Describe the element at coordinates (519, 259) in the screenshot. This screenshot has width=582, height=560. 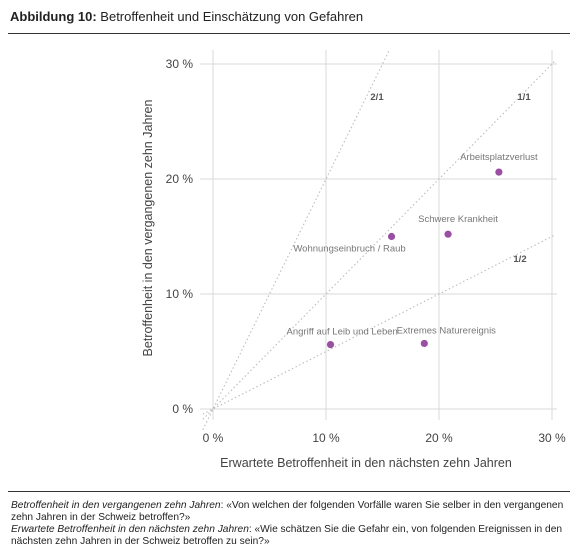
I see `reference-label-1-2: 1/2` at that location.